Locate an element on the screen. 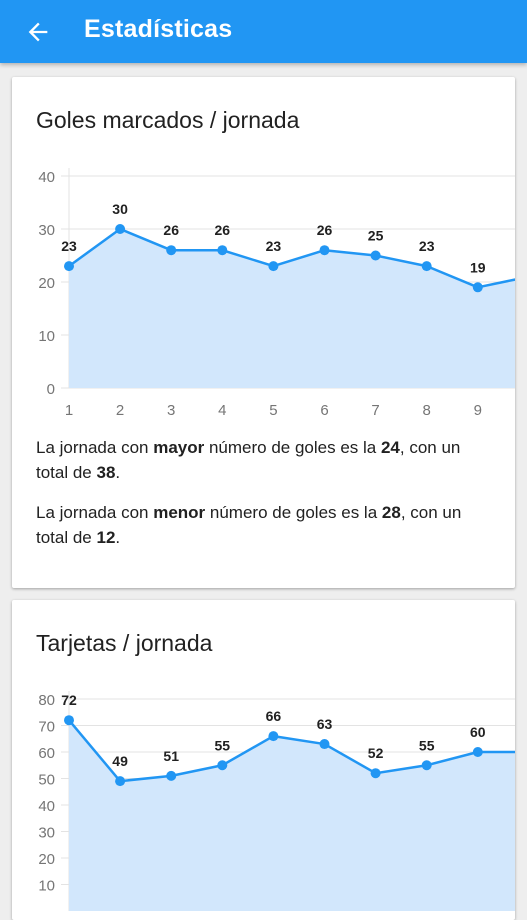 This screenshot has height=920, width=527. x-tick-label: 6 is located at coordinates (324, 409).